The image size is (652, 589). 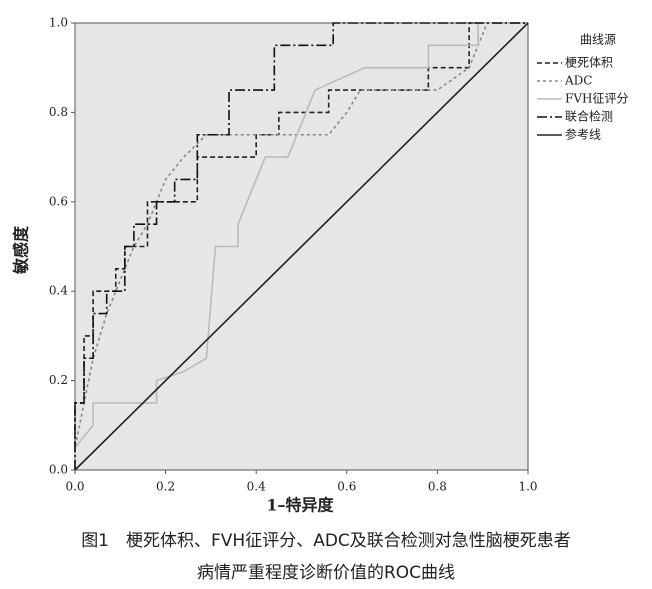 What do you see at coordinates (58, 291) in the screenshot?
I see `y-tick-label: 0.4` at bounding box center [58, 291].